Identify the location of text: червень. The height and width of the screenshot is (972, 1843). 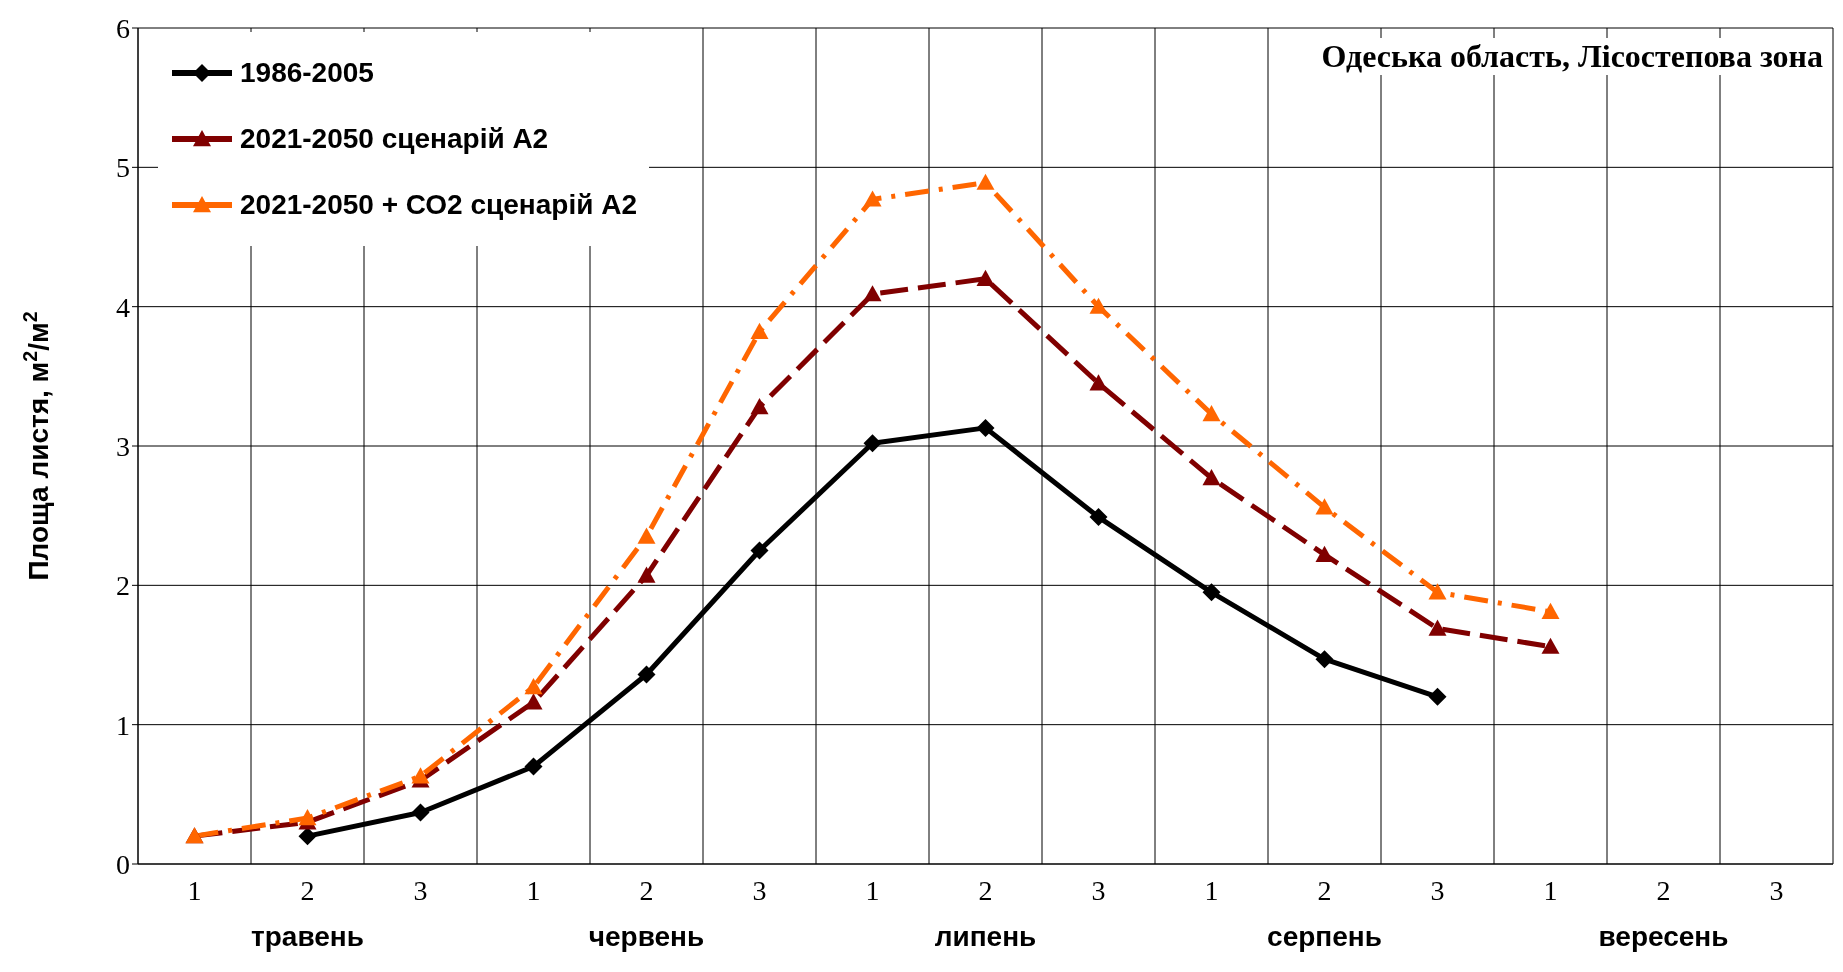
(646, 936).